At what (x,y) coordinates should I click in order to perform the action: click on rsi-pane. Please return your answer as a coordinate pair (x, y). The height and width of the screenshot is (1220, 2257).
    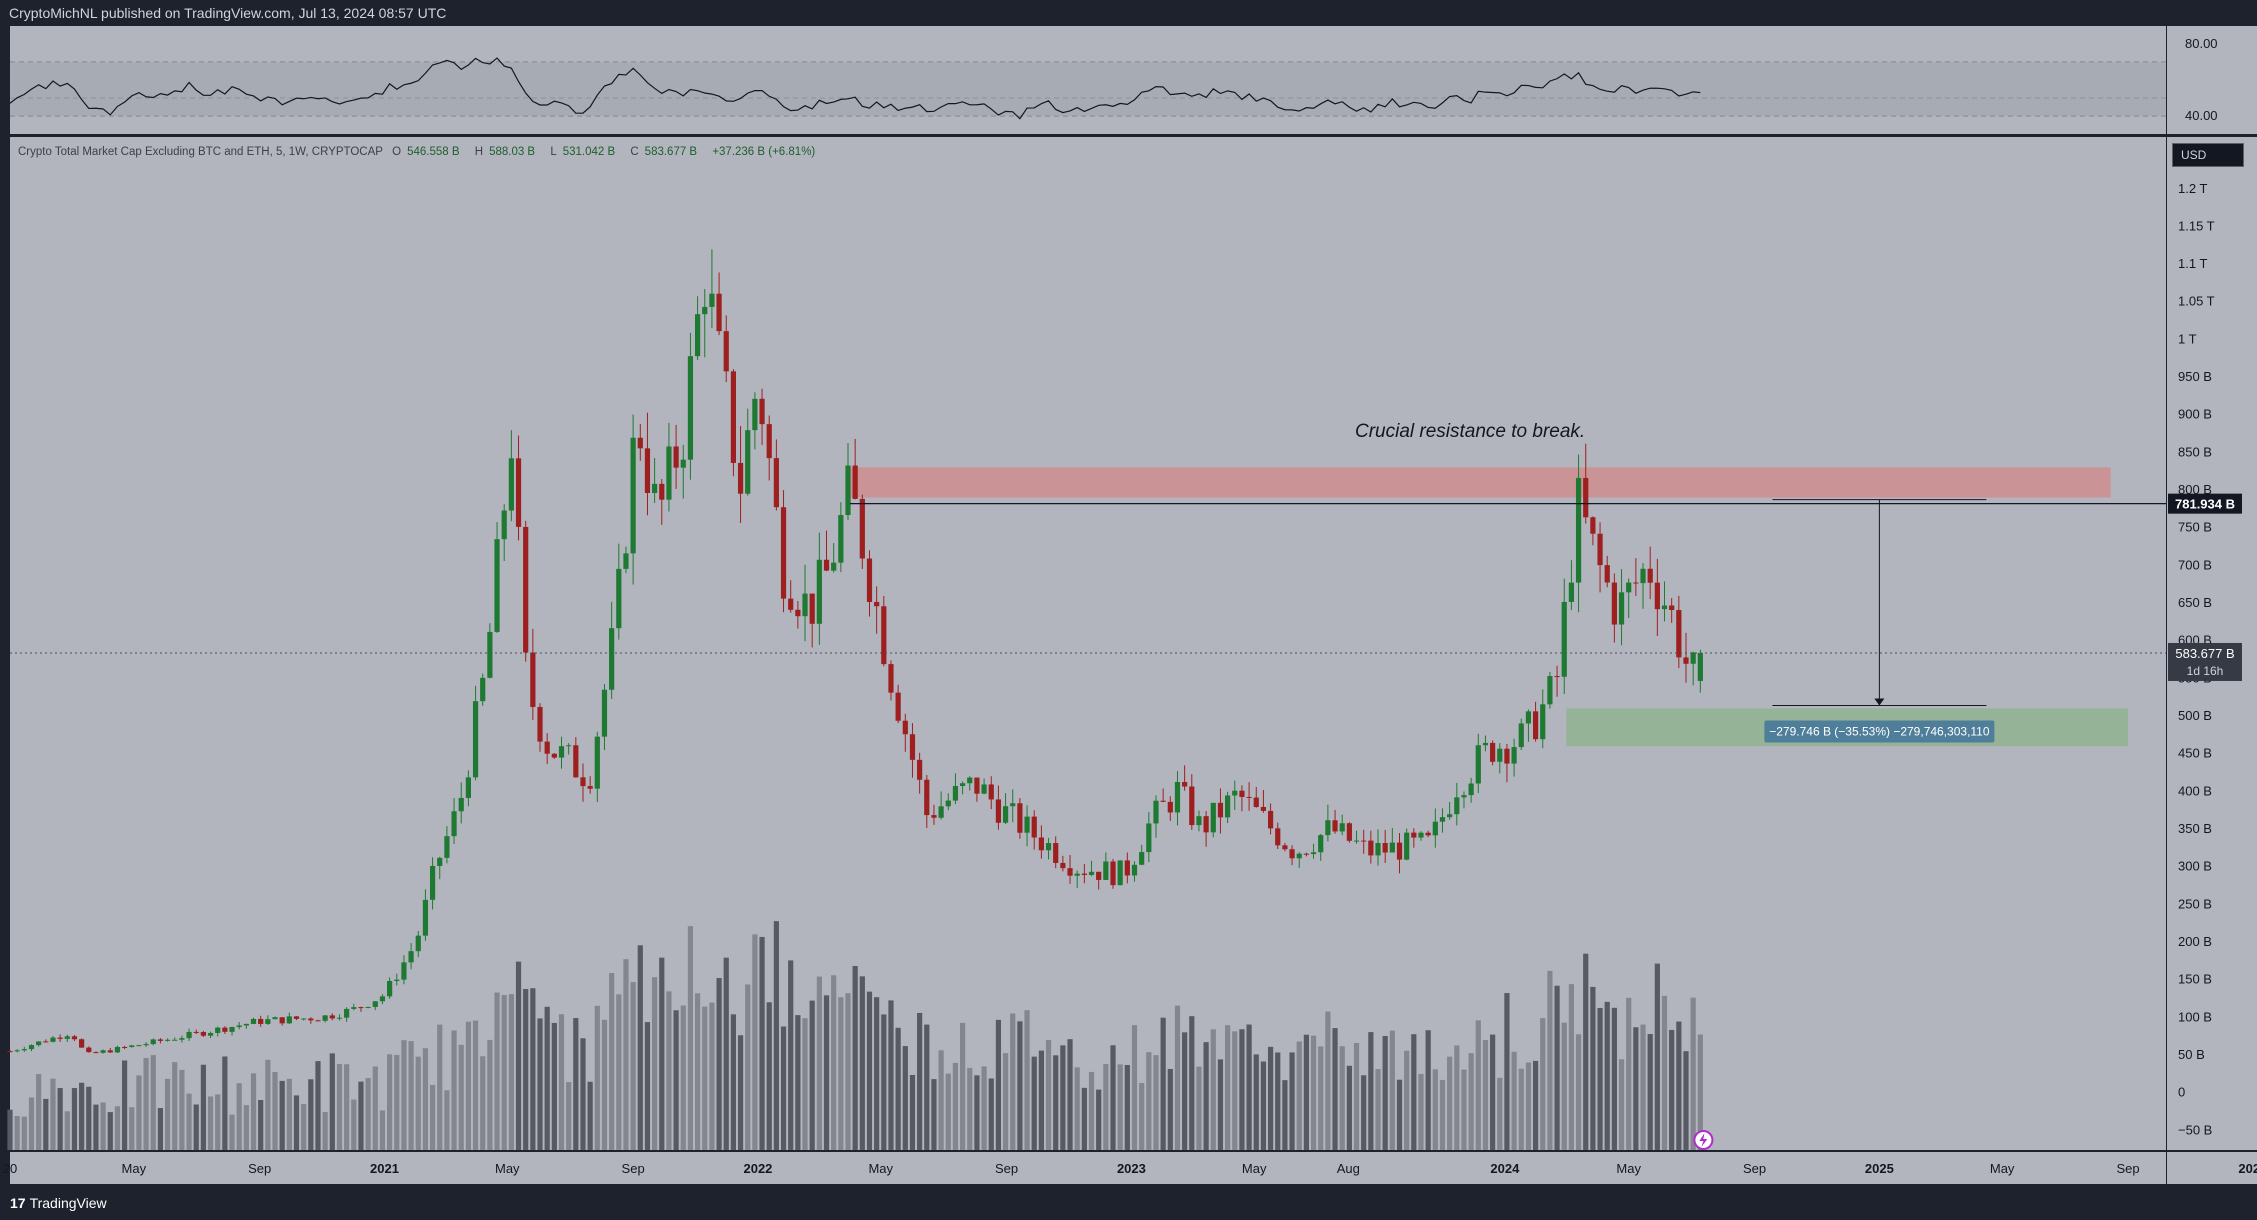
    Looking at the image, I should click on (1088, 80).